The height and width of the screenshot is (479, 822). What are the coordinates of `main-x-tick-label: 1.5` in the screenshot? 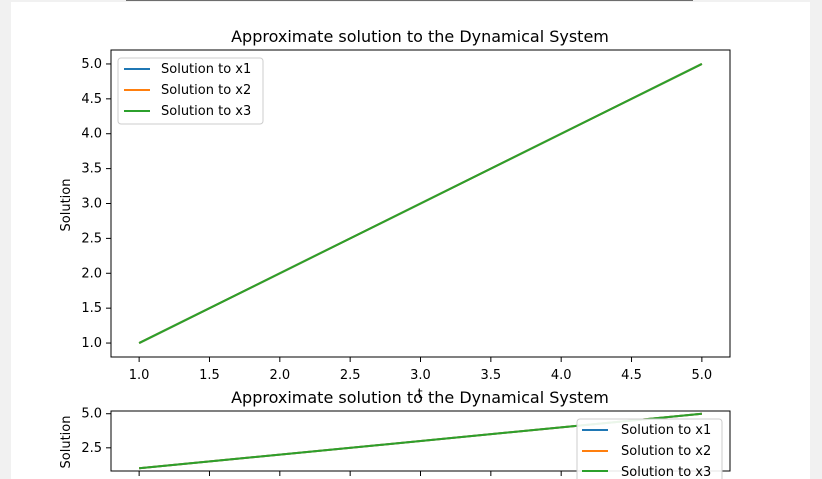 It's located at (209, 375).